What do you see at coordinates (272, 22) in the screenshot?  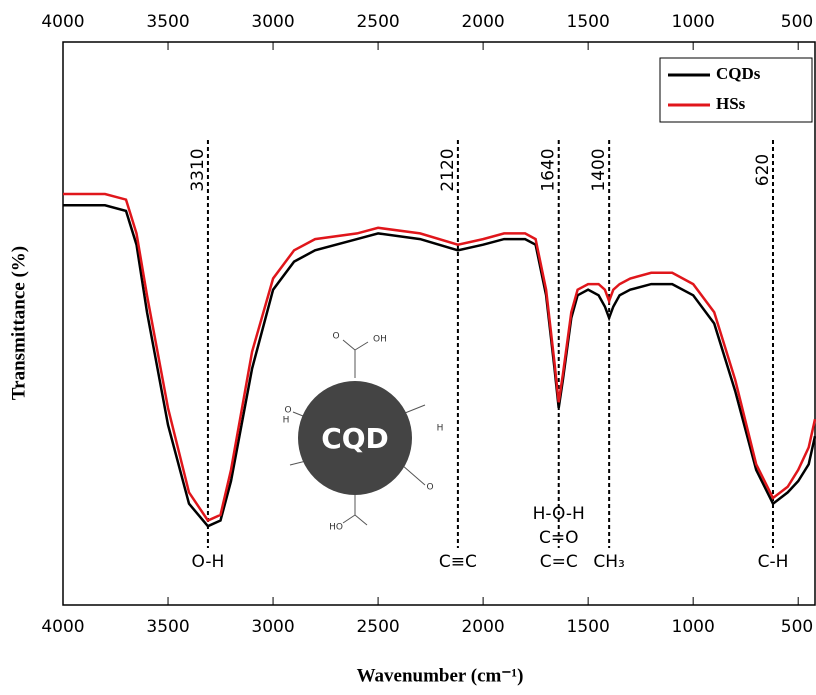 I see `x-tick-label-top: 3000` at bounding box center [272, 22].